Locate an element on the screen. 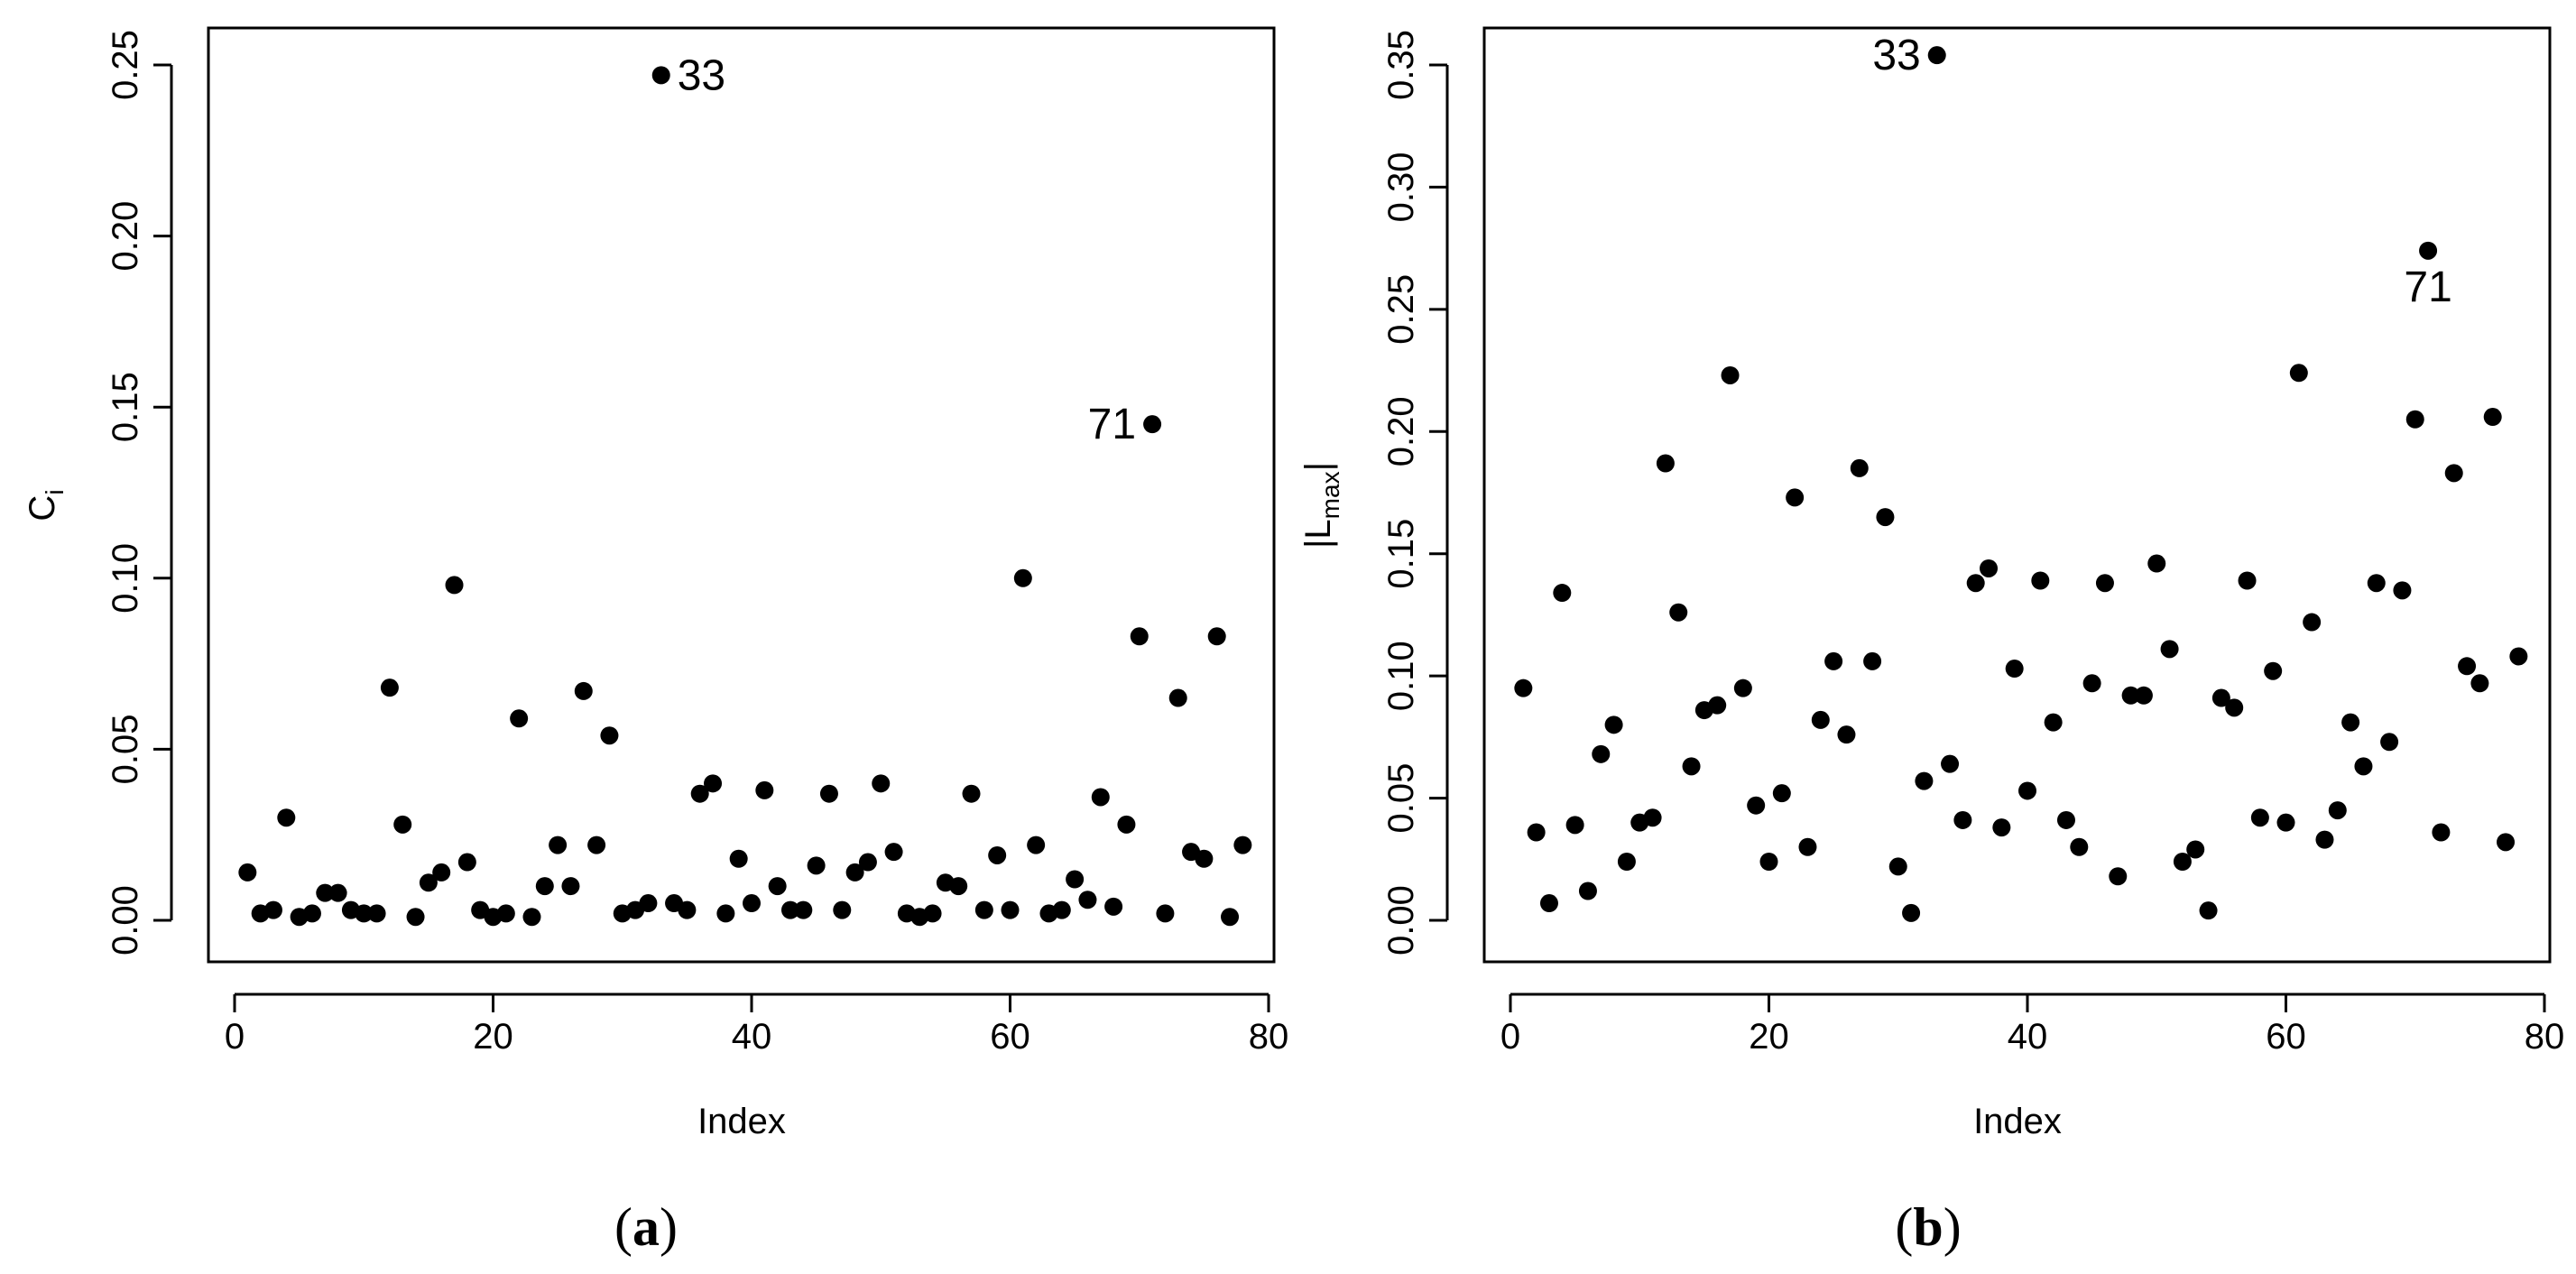 The image size is (2576, 1274). panel-a-y-tick-label: 0.10 is located at coordinates (125, 578).